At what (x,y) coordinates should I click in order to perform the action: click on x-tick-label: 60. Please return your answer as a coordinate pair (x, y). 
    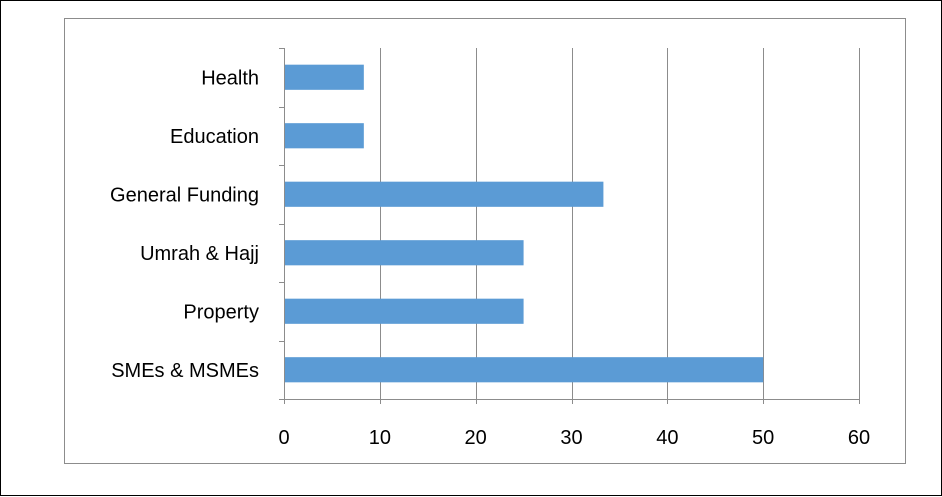
    Looking at the image, I should click on (859, 438).